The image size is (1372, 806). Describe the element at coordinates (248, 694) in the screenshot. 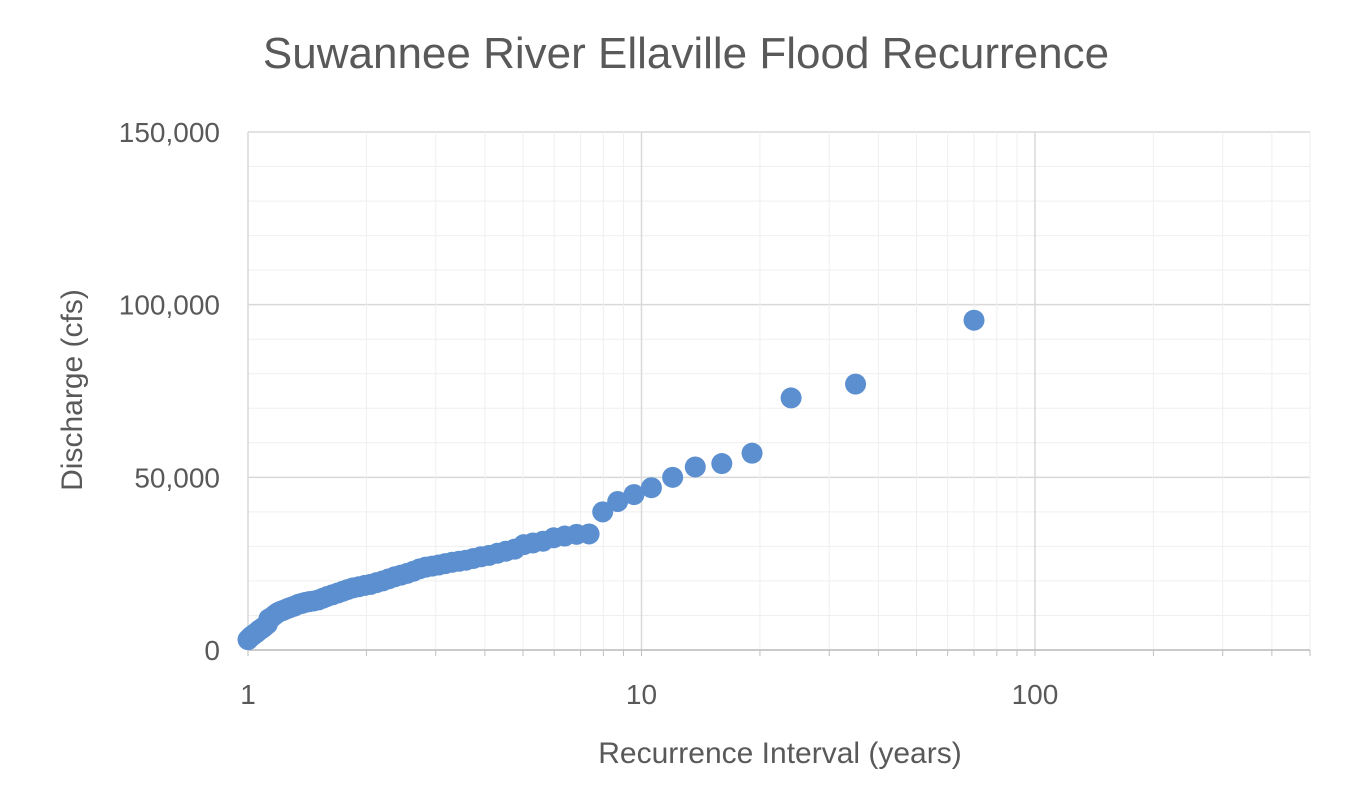

I see `x-tick-label: 1` at that location.